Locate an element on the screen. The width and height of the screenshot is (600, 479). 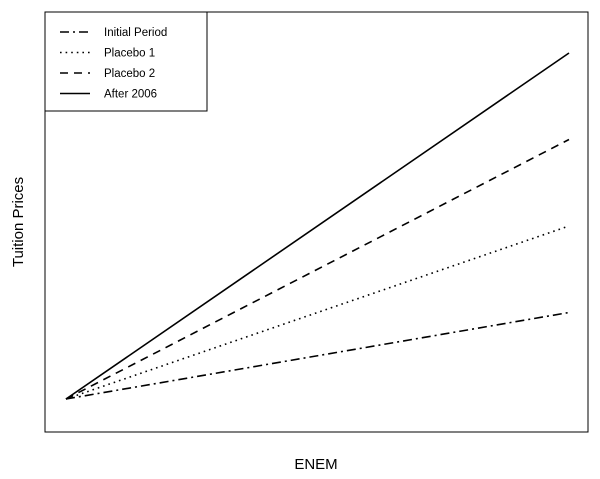
x-axis-label: ENEM is located at coordinates (315, 464).